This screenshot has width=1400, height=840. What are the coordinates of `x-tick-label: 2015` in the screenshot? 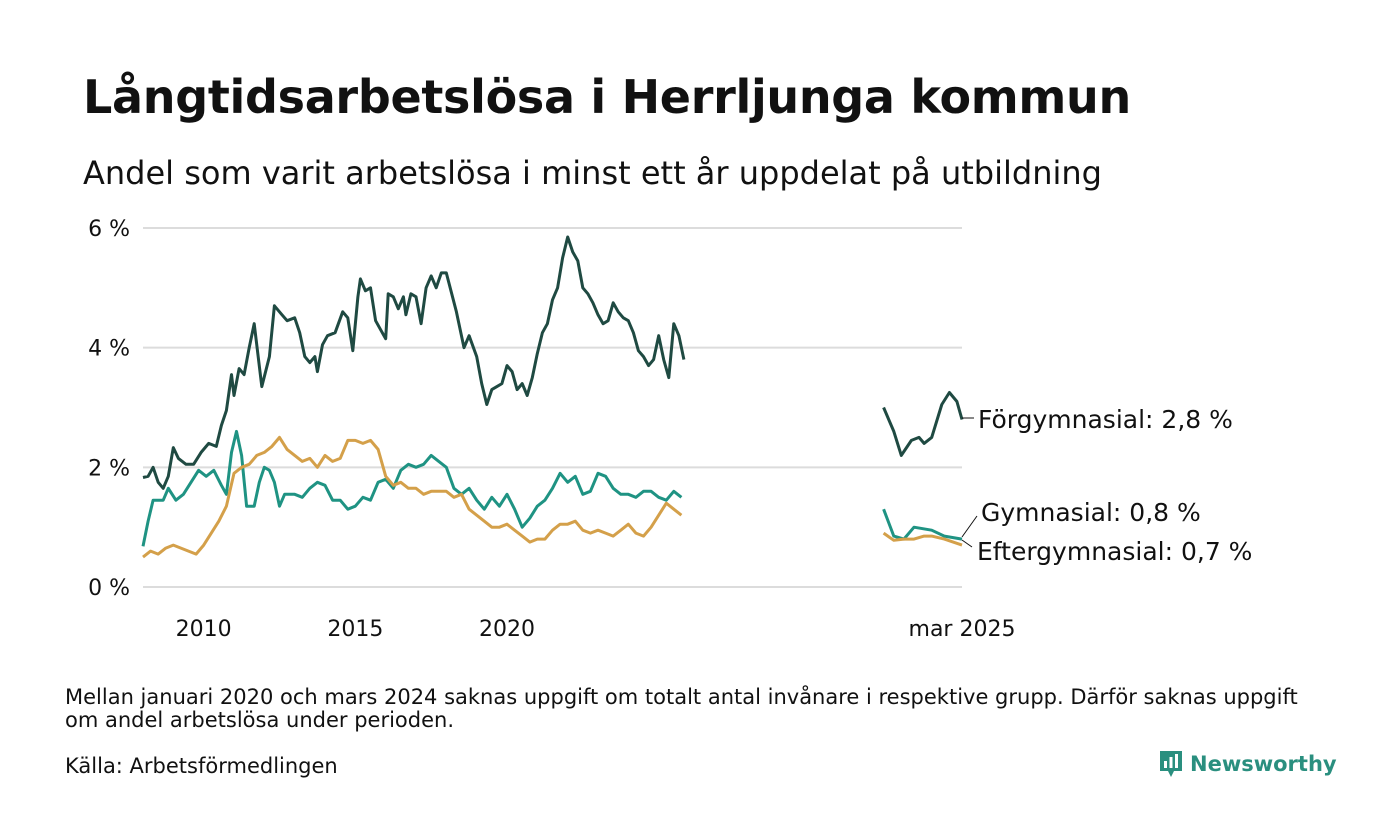 It's located at (355, 629).